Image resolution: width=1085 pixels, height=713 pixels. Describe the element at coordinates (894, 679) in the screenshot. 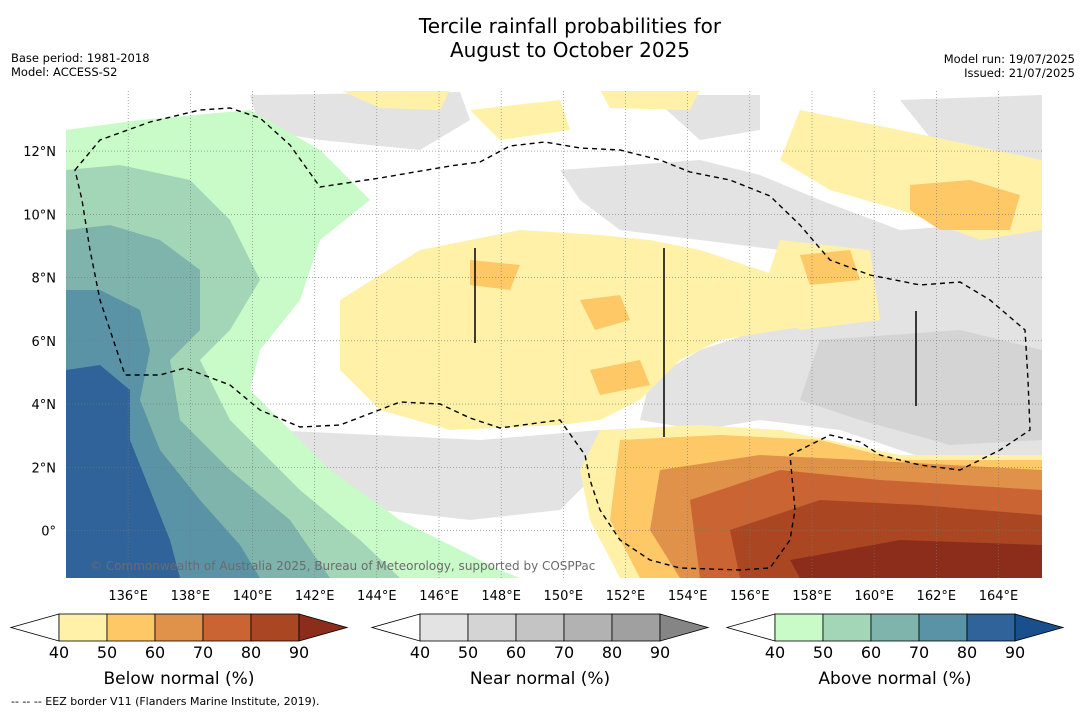

I see `colorbar-title: Above normal (%)` at that location.